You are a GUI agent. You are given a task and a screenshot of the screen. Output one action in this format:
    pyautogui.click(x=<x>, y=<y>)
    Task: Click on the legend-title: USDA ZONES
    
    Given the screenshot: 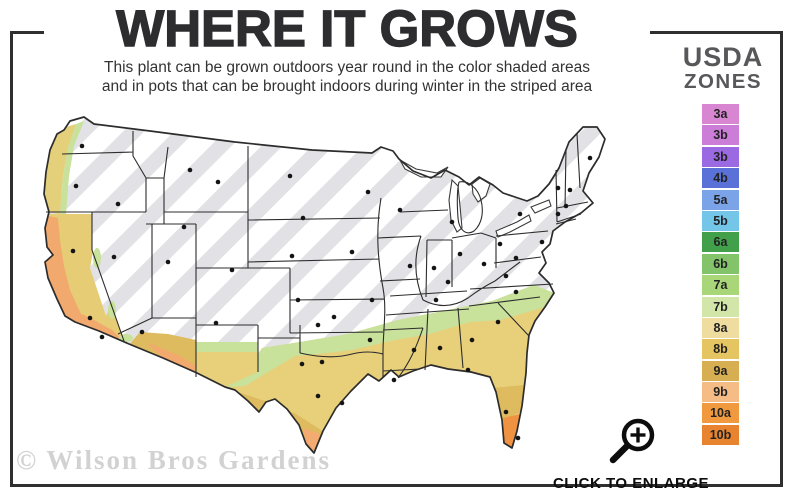 What is the action you would take?
    pyautogui.click(x=723, y=67)
    